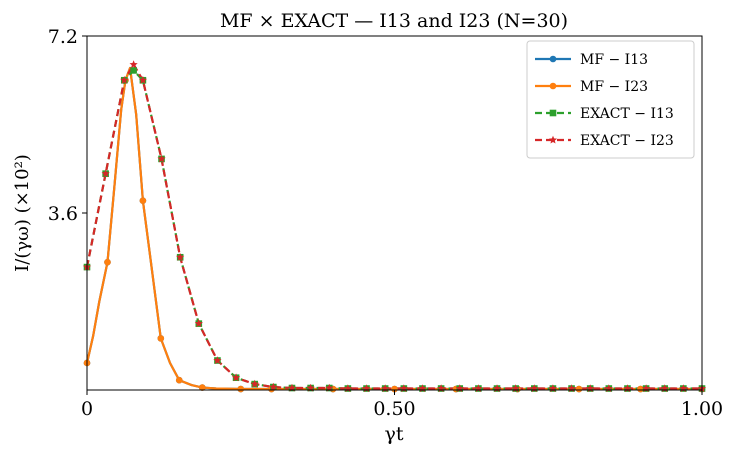  I want to click on chart-title: MF × EXACT — I13 and I23 (N=30), so click(394, 21).